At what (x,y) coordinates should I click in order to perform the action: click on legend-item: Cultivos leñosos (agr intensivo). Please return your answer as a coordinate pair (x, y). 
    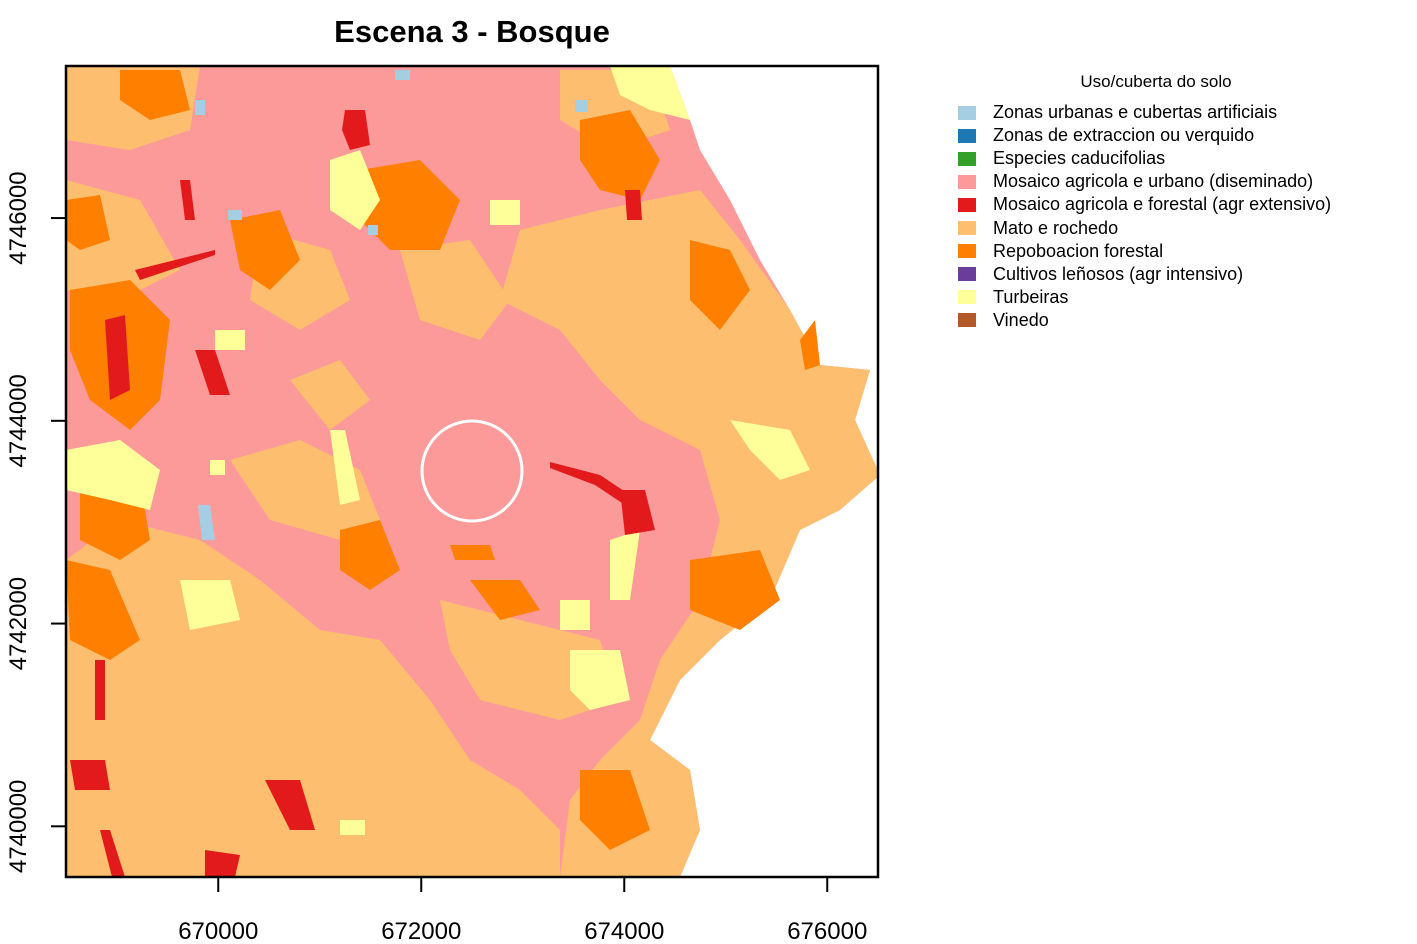
    Looking at the image, I should click on (1156, 274).